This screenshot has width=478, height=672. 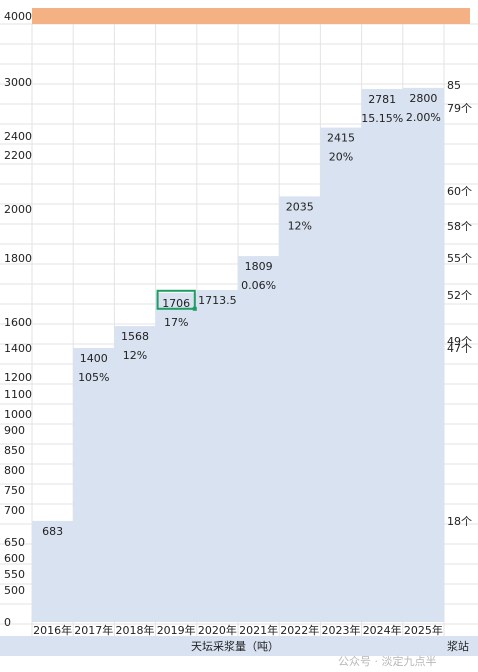 I want to click on value-label: 2035, so click(x=300, y=206).